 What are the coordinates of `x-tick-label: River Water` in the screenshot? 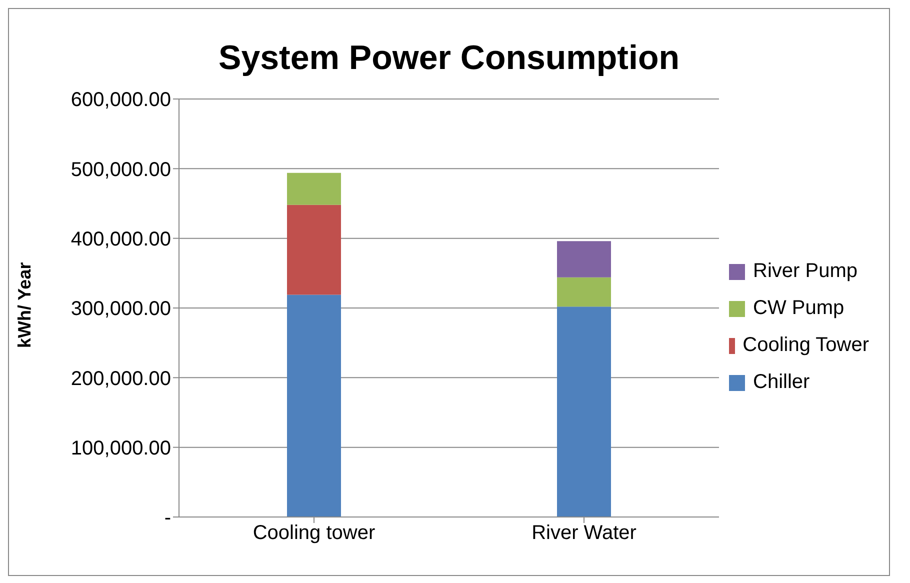 It's located at (584, 533).